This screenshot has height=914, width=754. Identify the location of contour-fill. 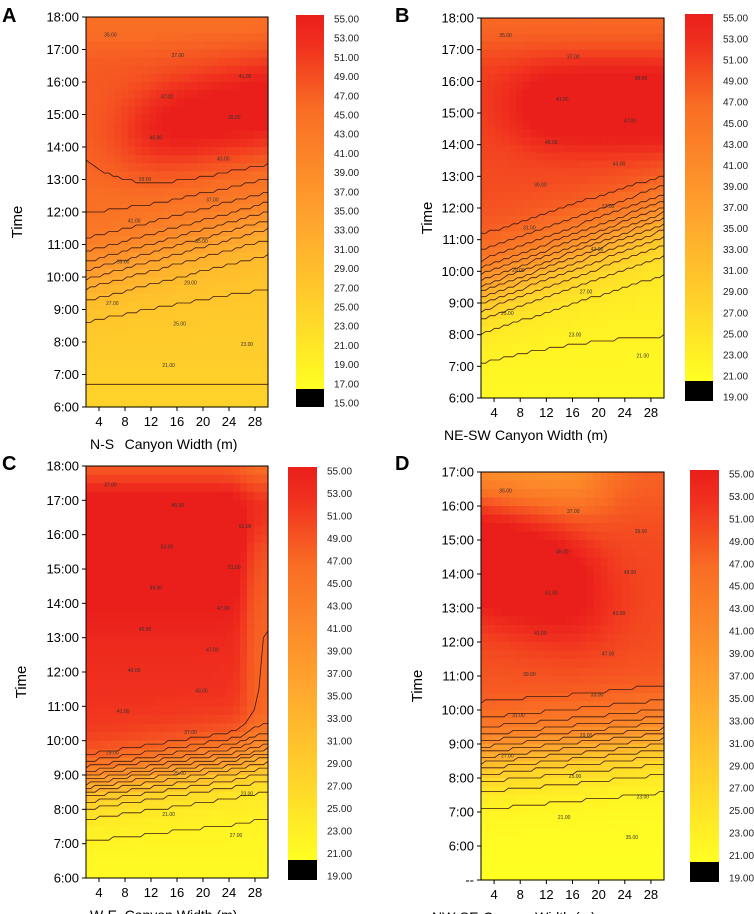
(177, 672).